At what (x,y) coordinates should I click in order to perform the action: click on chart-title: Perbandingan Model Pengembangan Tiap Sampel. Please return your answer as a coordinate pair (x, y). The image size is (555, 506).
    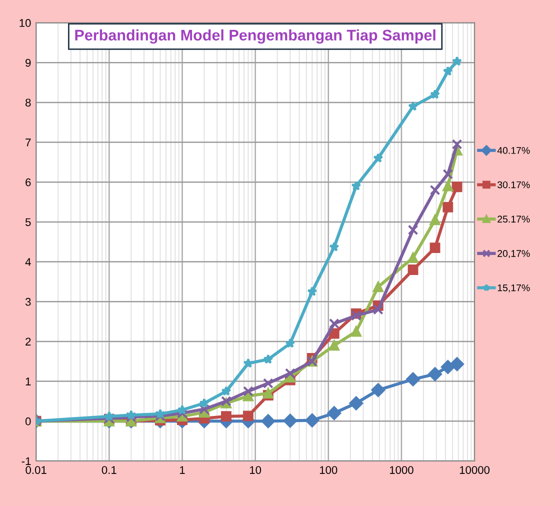
    Looking at the image, I should click on (255, 36).